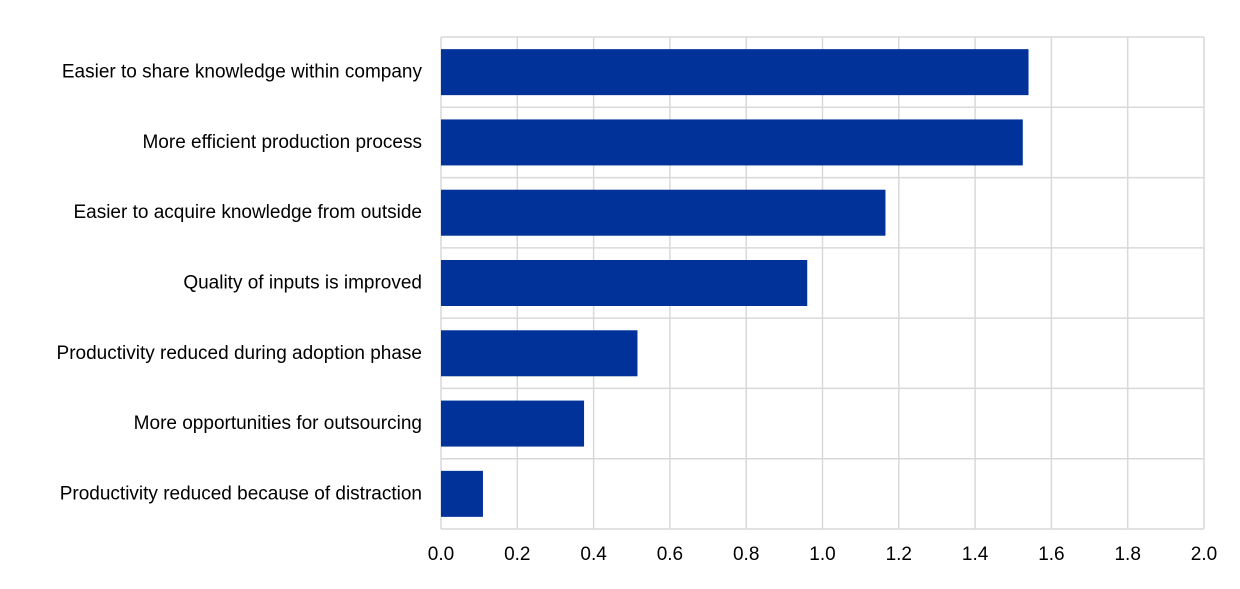 The height and width of the screenshot is (589, 1240). I want to click on x-tick-label: 0.2, so click(517, 554).